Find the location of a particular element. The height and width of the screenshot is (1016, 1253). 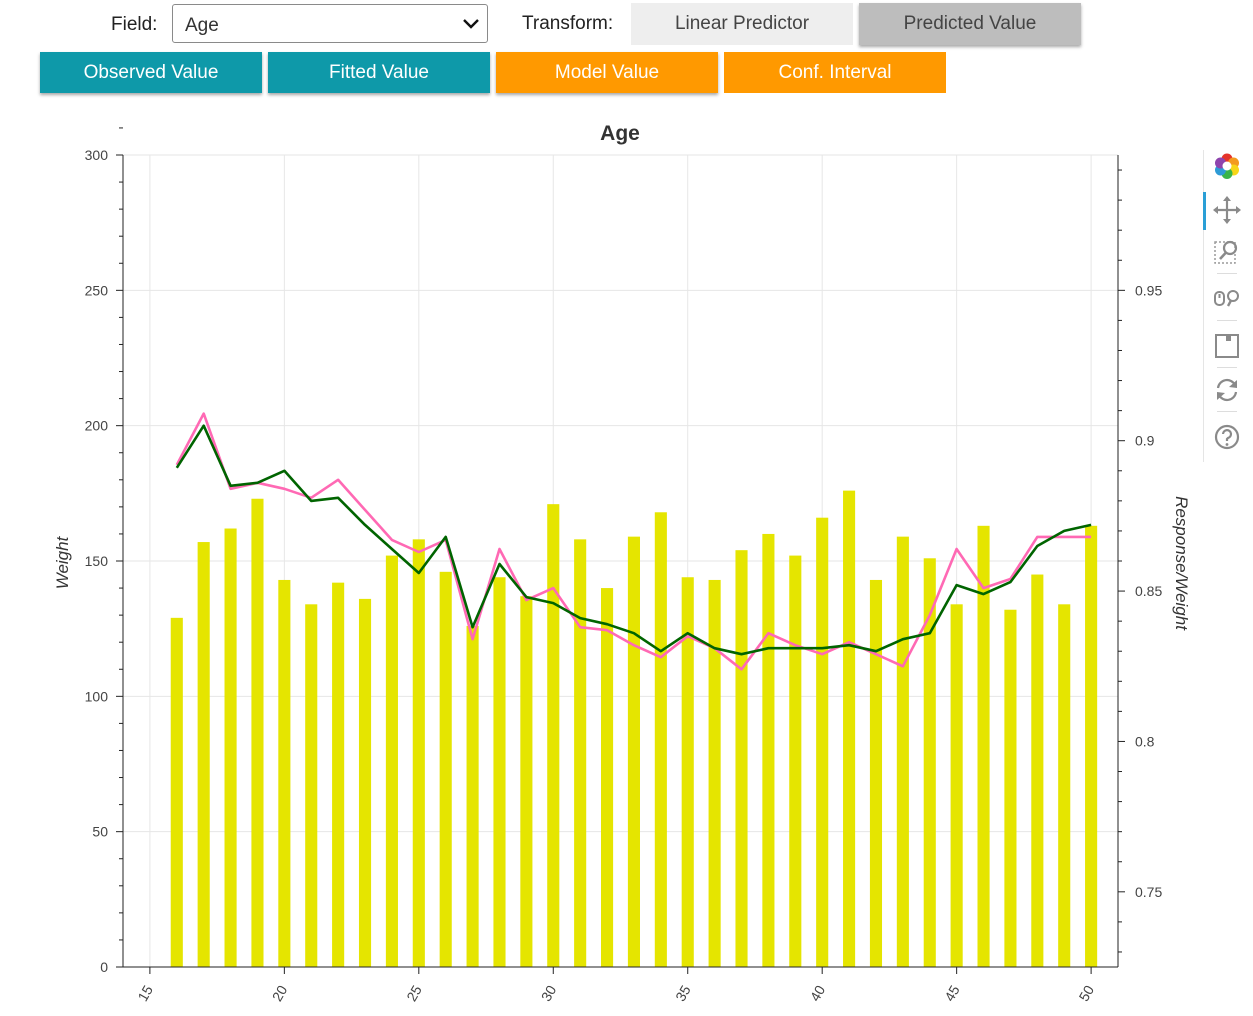

y2-axis-title: Response/Weight is located at coordinates (1181, 563).